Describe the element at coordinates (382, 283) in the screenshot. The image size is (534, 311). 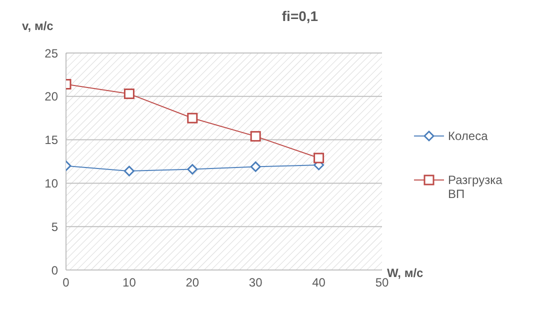
I see `x-tick-label: 50` at that location.